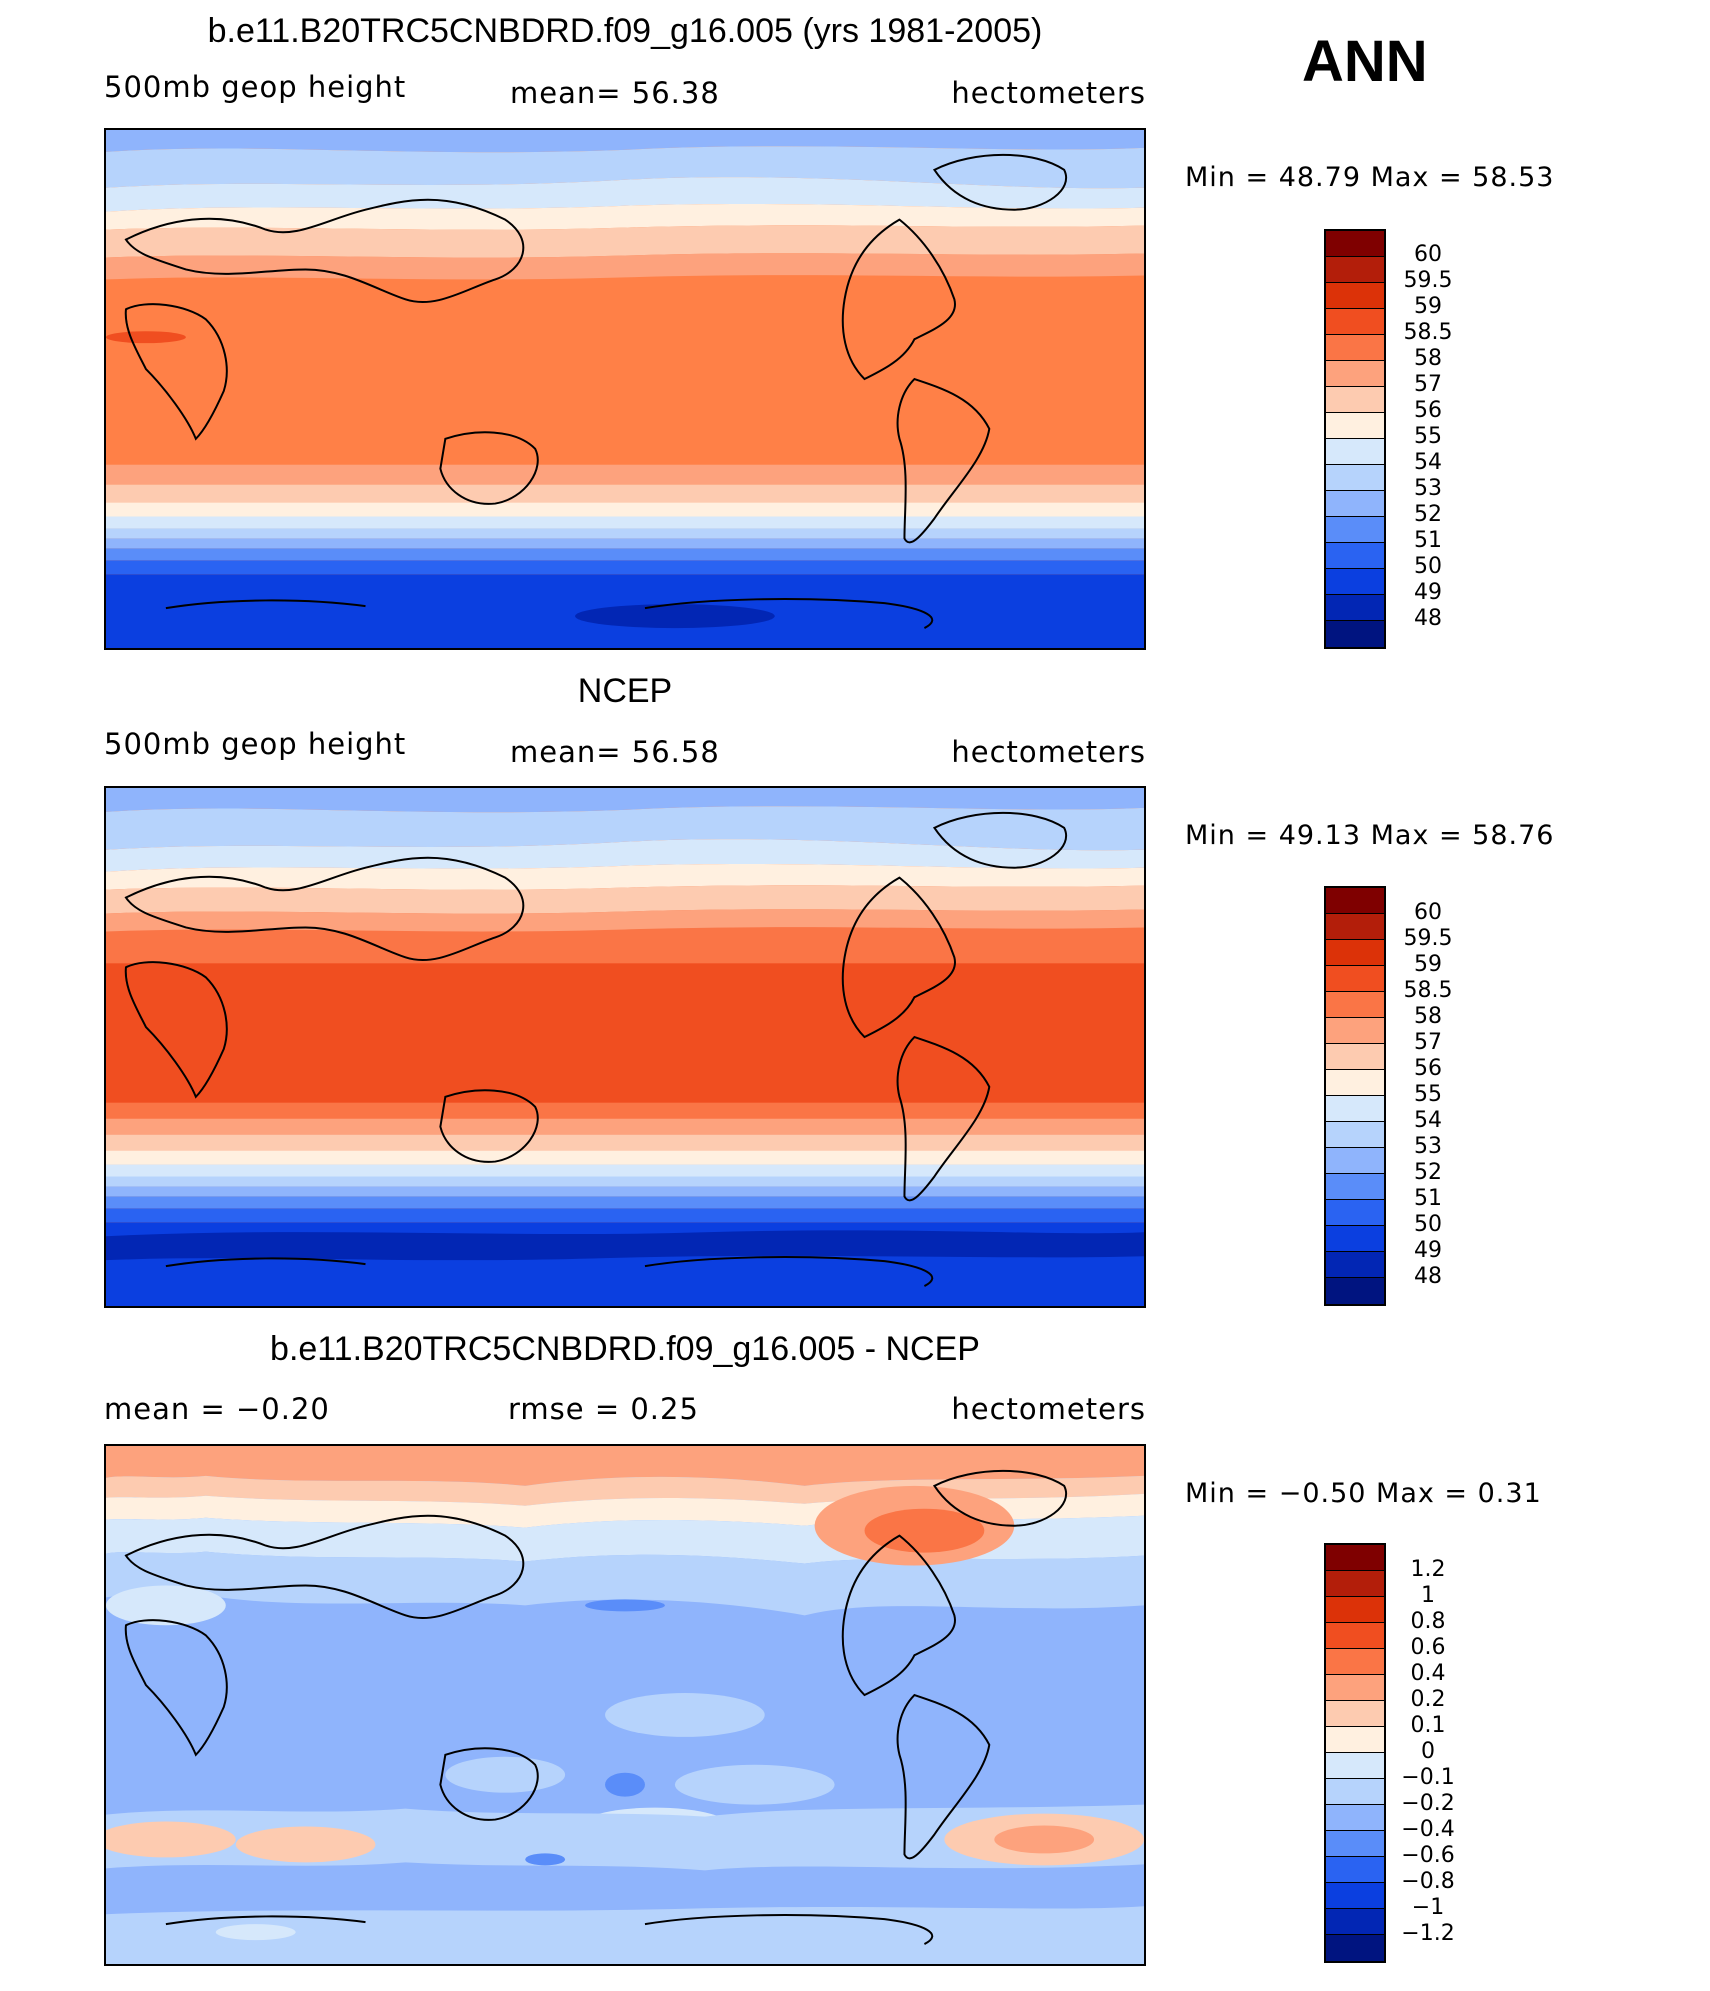 The height and width of the screenshot is (1991, 1710). I want to click on colorbar-label: 51, so click(1428, 540).